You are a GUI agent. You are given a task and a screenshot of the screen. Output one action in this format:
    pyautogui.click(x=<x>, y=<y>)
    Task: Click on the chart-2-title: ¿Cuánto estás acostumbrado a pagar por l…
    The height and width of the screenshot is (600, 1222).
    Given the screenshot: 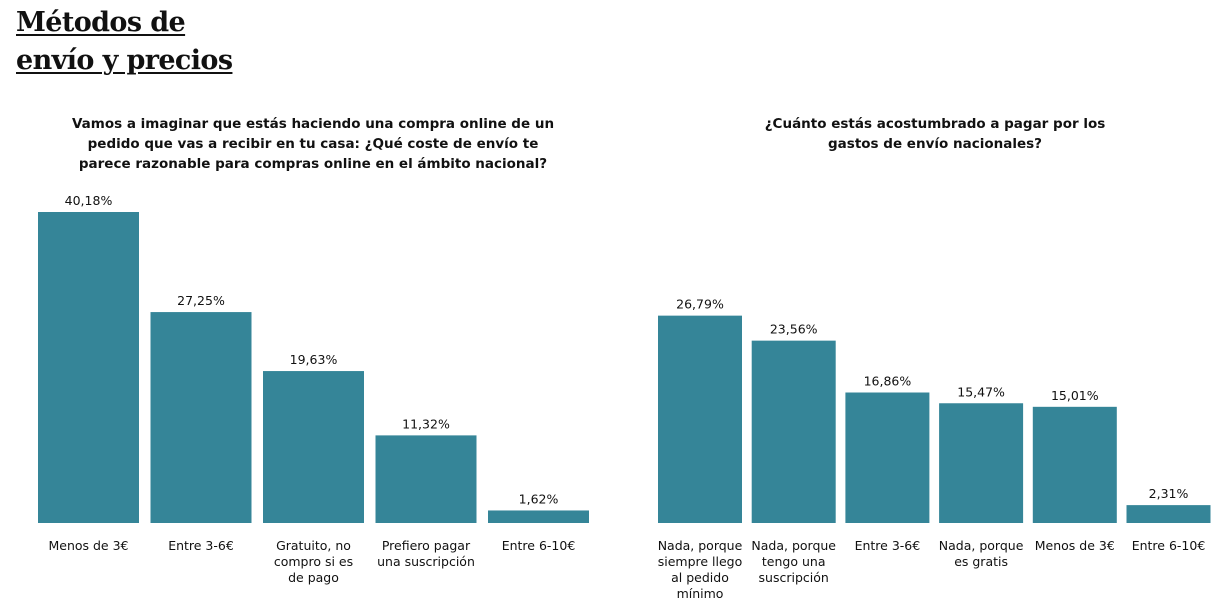 What is the action you would take?
    pyautogui.click(x=935, y=134)
    